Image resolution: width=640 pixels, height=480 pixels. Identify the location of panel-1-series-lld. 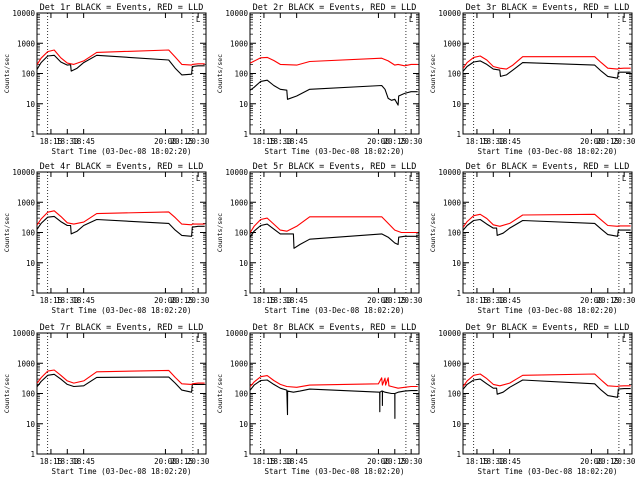
(120, 57).